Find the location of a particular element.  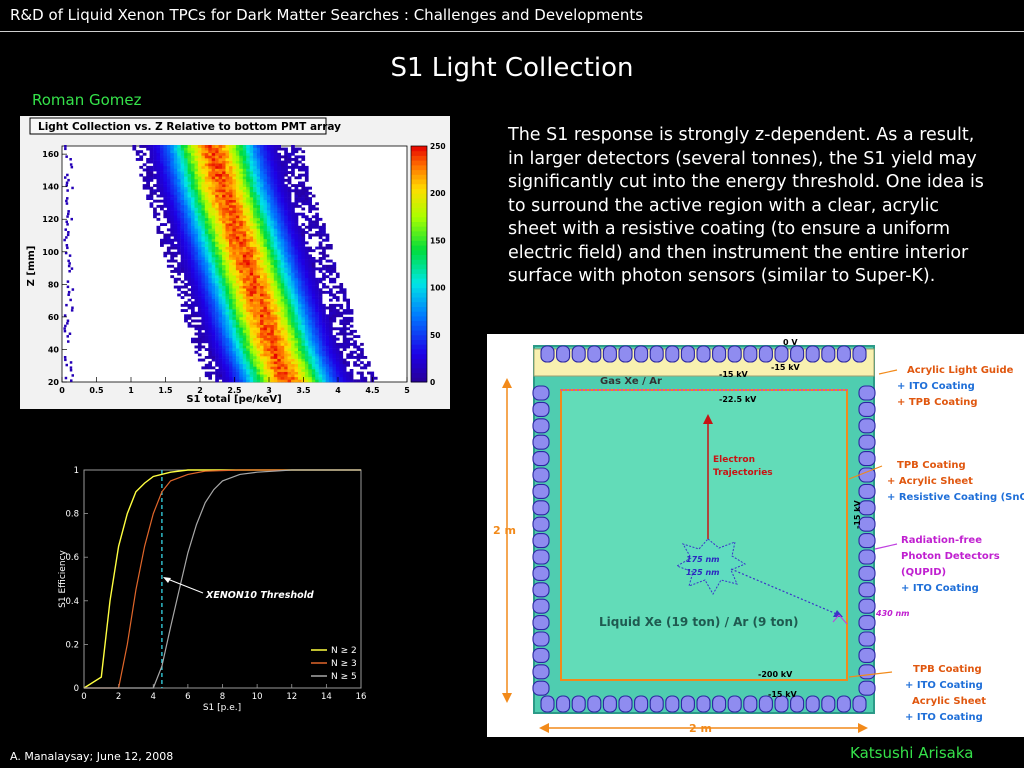

efficiency-series is located at coordinates (222, 579).